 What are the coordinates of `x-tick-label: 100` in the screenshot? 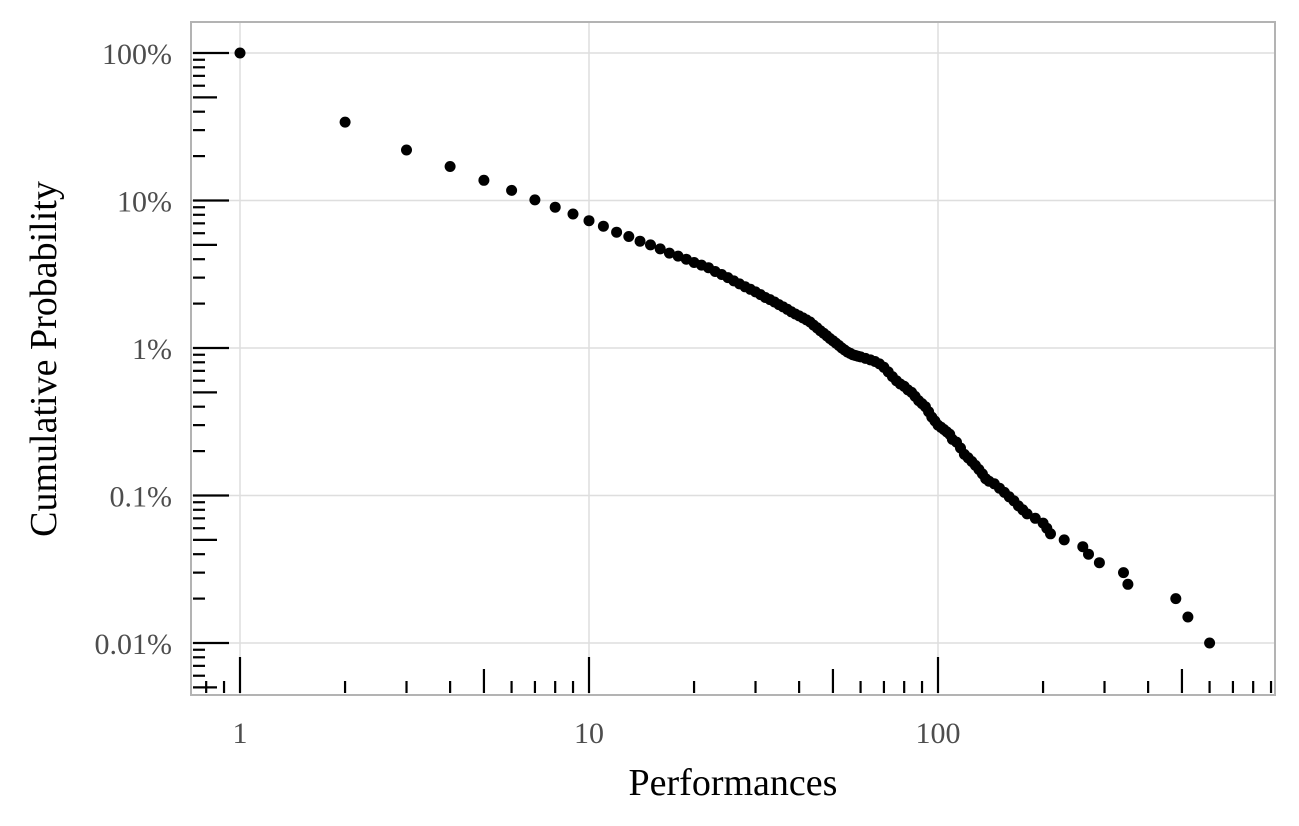 It's located at (938, 733).